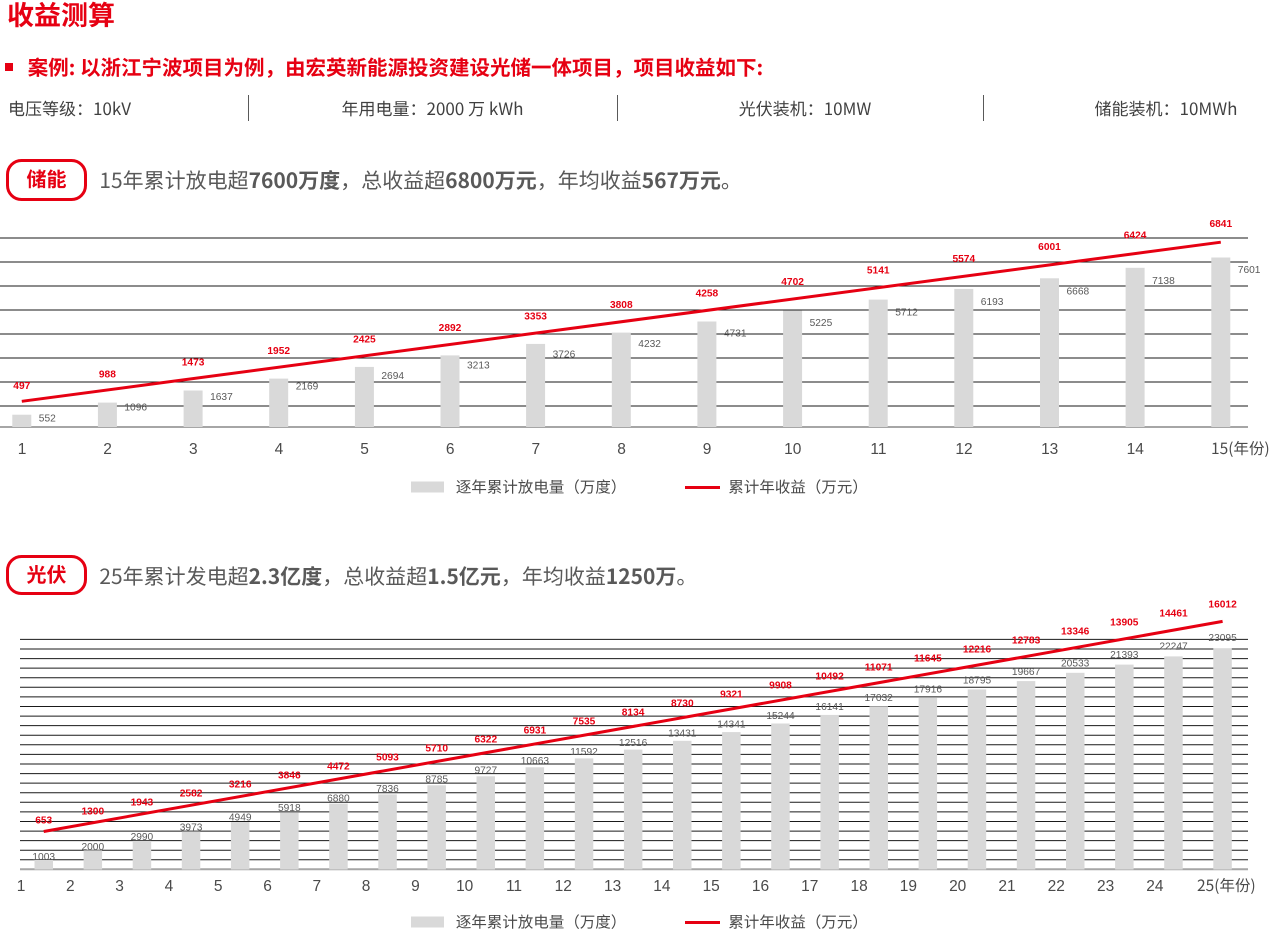 The width and height of the screenshot is (1269, 935). I want to click on svg-text: 4949, so click(240, 818).